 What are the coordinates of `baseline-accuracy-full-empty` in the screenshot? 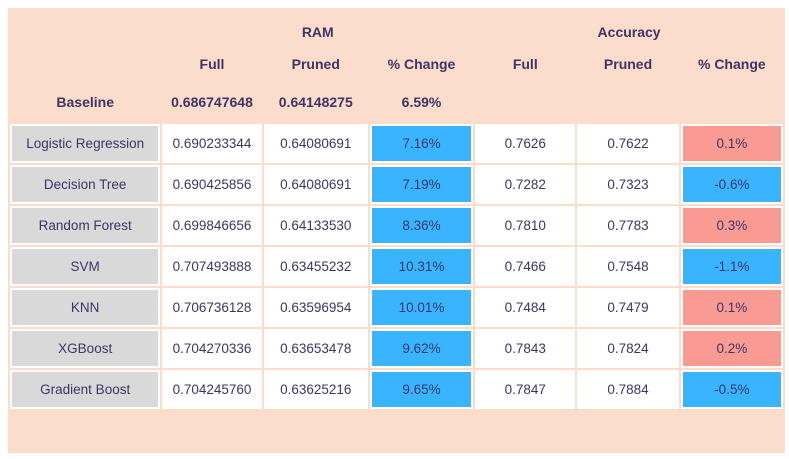 It's located at (525, 102).